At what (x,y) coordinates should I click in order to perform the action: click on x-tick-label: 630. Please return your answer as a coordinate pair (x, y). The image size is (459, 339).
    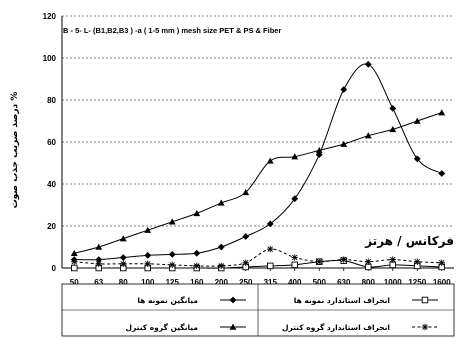
    Looking at the image, I should click on (344, 282).